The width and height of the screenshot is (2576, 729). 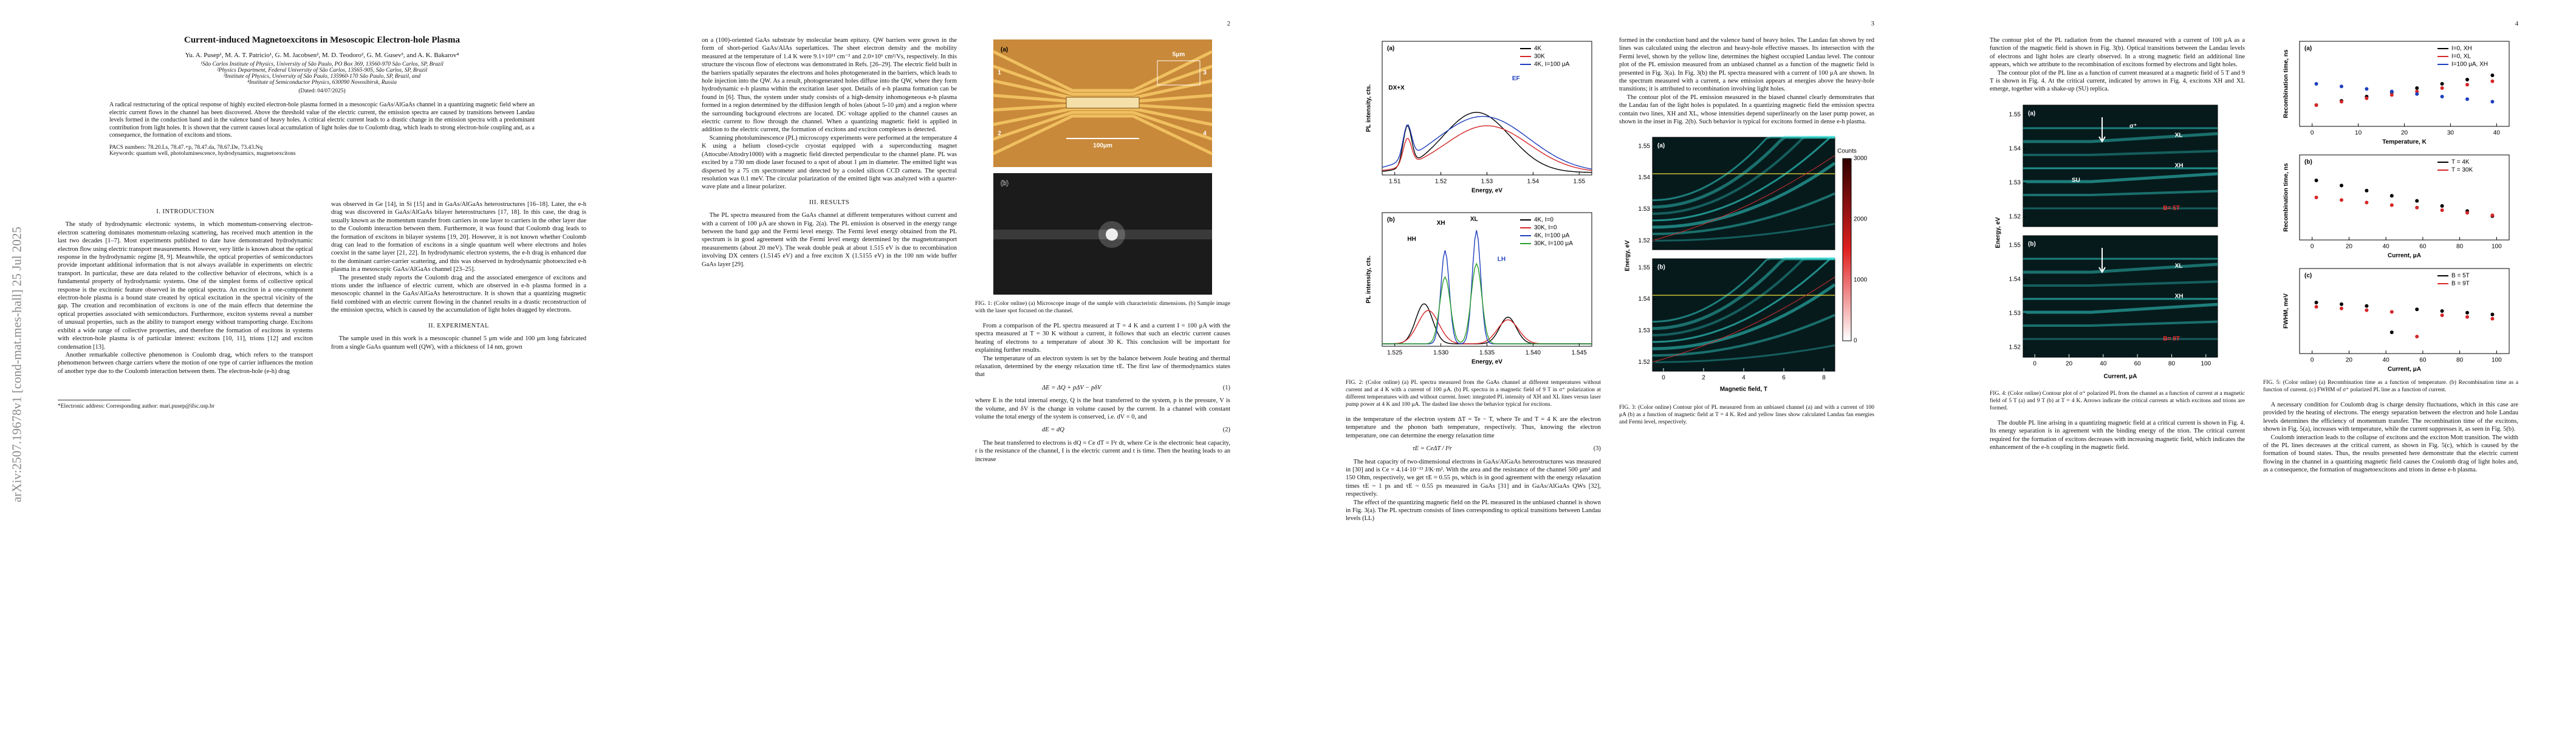 I want to click on legend-label: 30K, so click(x=1539, y=56).